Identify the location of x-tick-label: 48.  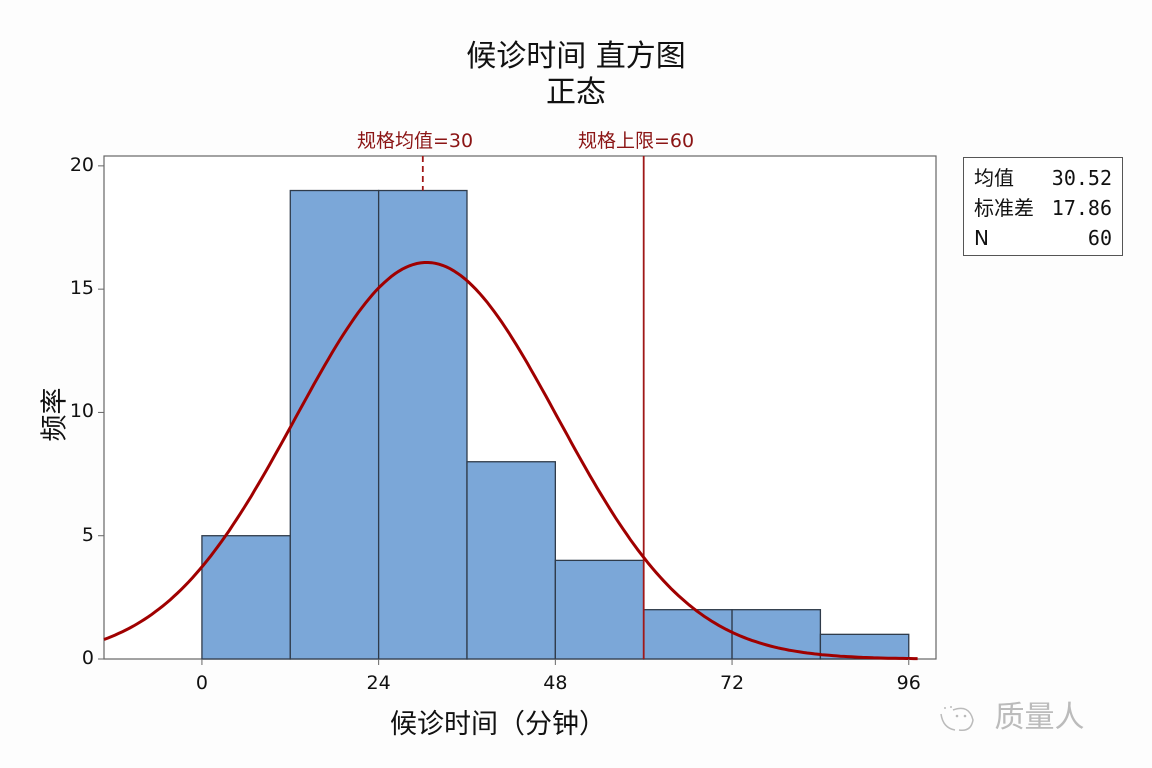
(555, 683).